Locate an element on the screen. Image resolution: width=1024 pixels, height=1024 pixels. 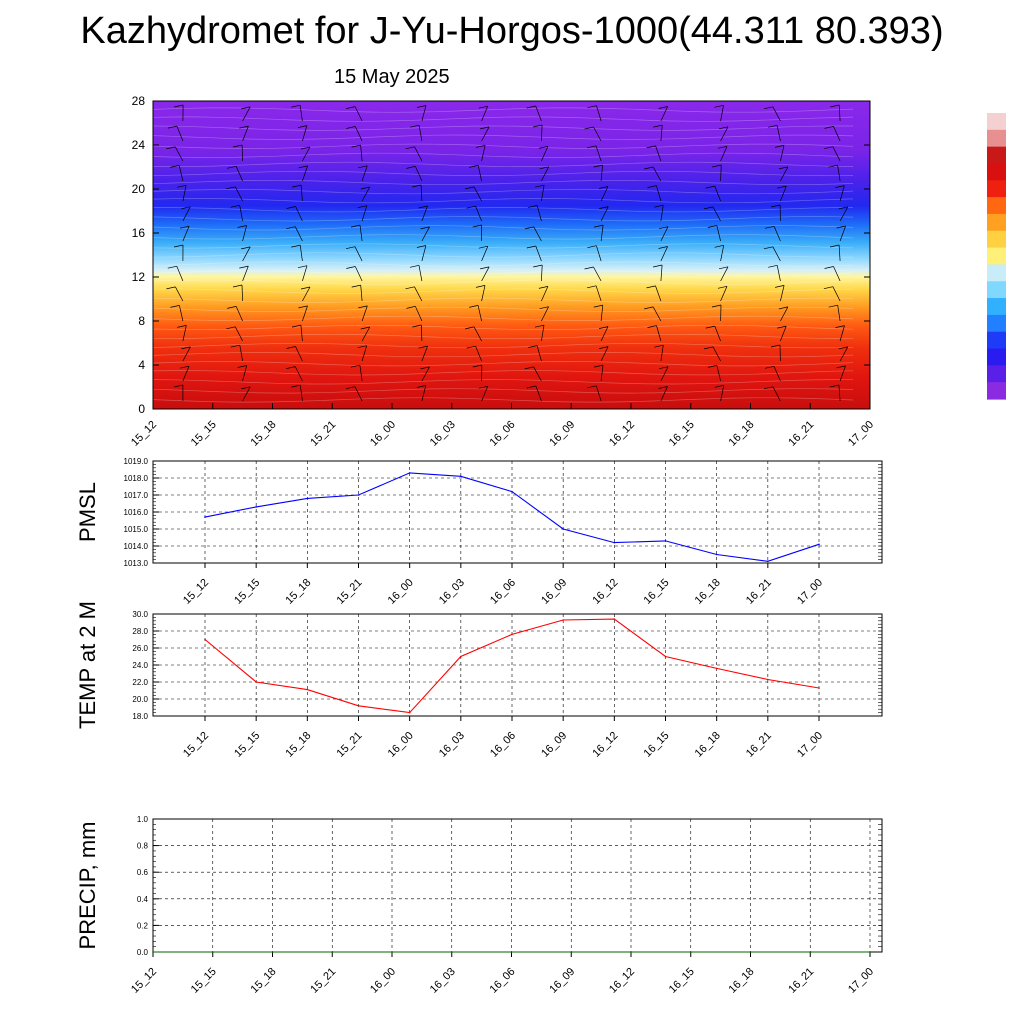
y-tick-label: 18.0 is located at coordinates (140, 716).